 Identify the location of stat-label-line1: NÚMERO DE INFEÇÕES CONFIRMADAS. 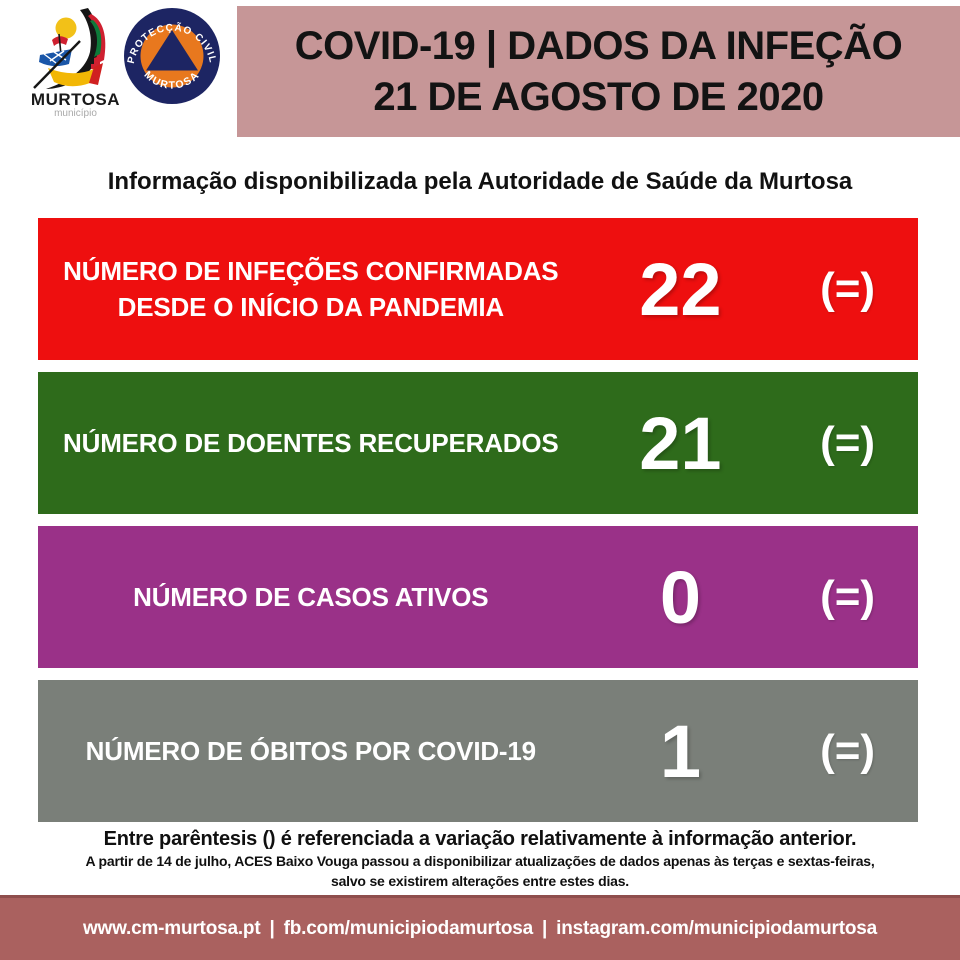
(311, 270).